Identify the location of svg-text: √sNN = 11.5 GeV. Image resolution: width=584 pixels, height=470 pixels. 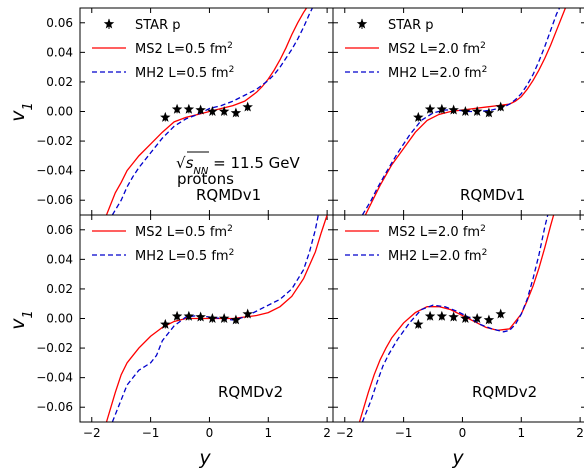
(238, 165).